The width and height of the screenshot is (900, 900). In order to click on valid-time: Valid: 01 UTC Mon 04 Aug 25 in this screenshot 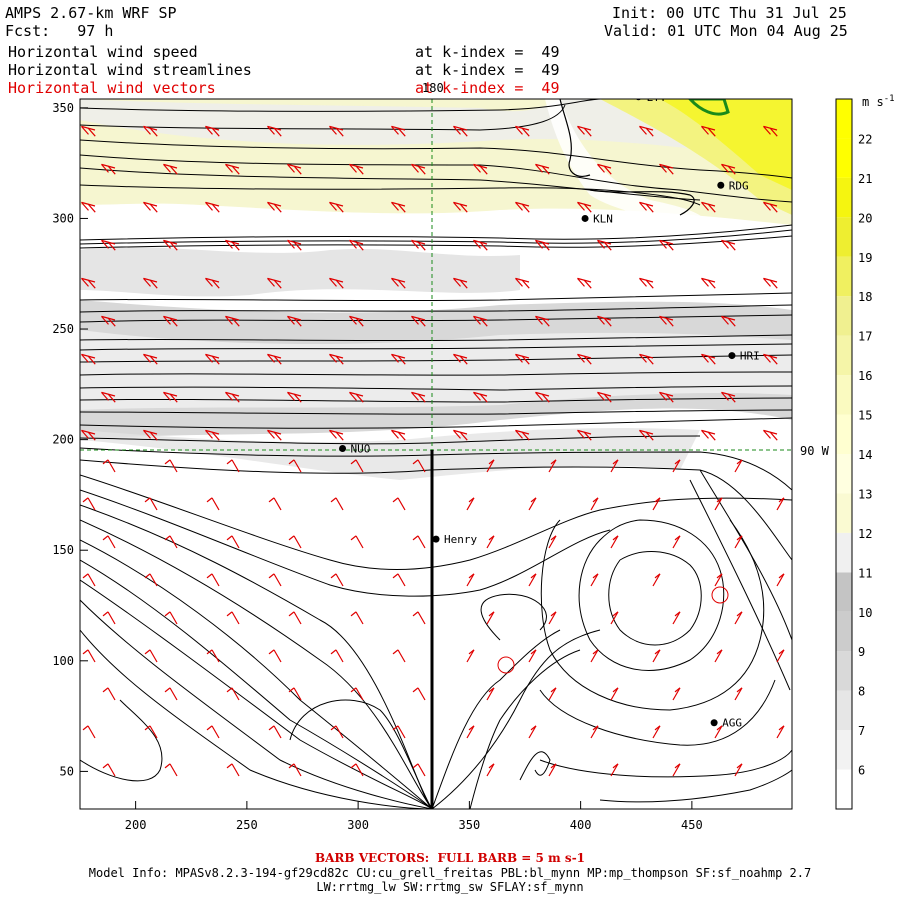, I will do `click(726, 31)`.